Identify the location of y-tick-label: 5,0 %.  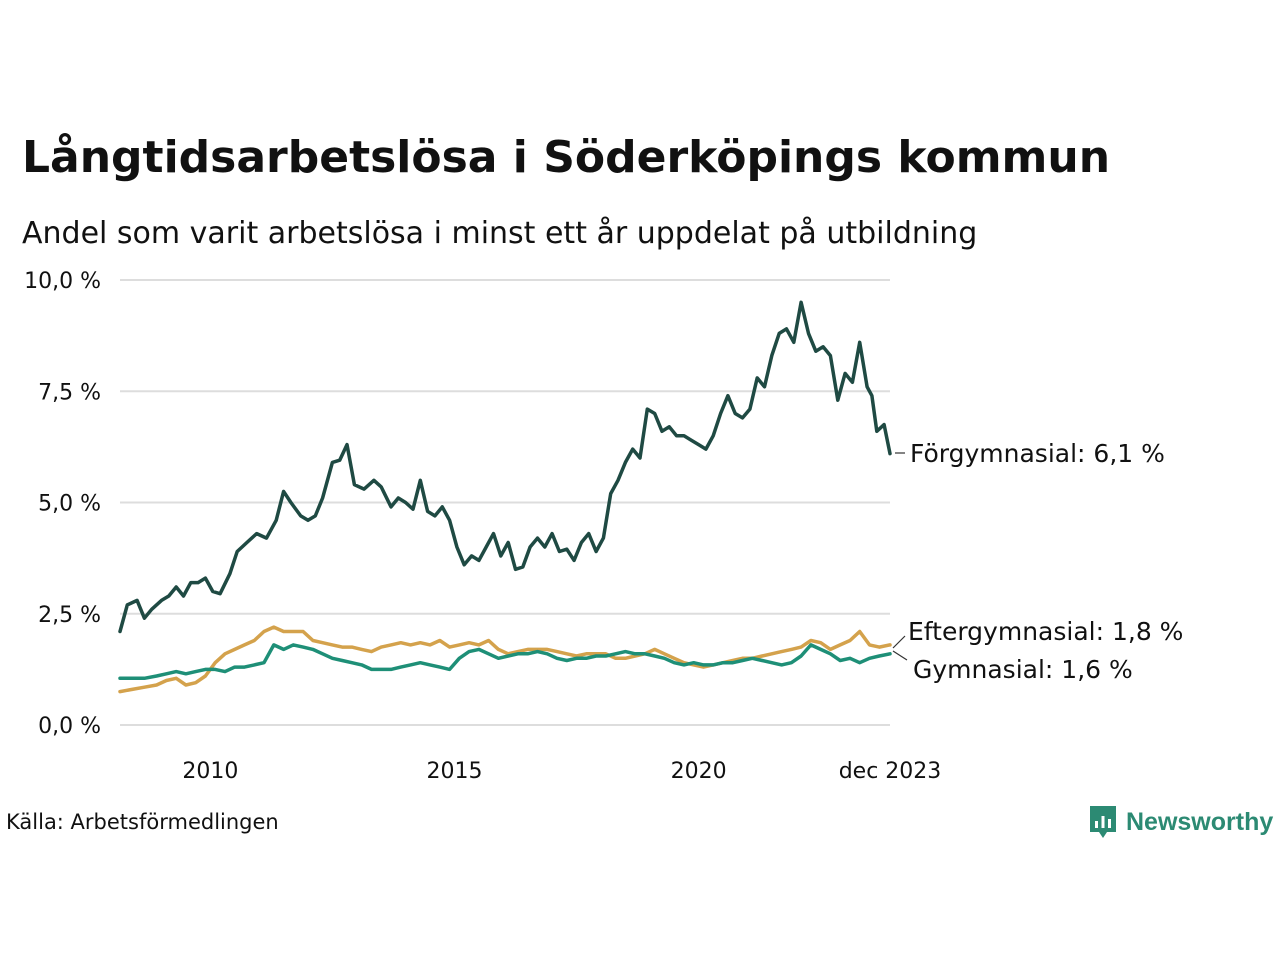
(69, 504).